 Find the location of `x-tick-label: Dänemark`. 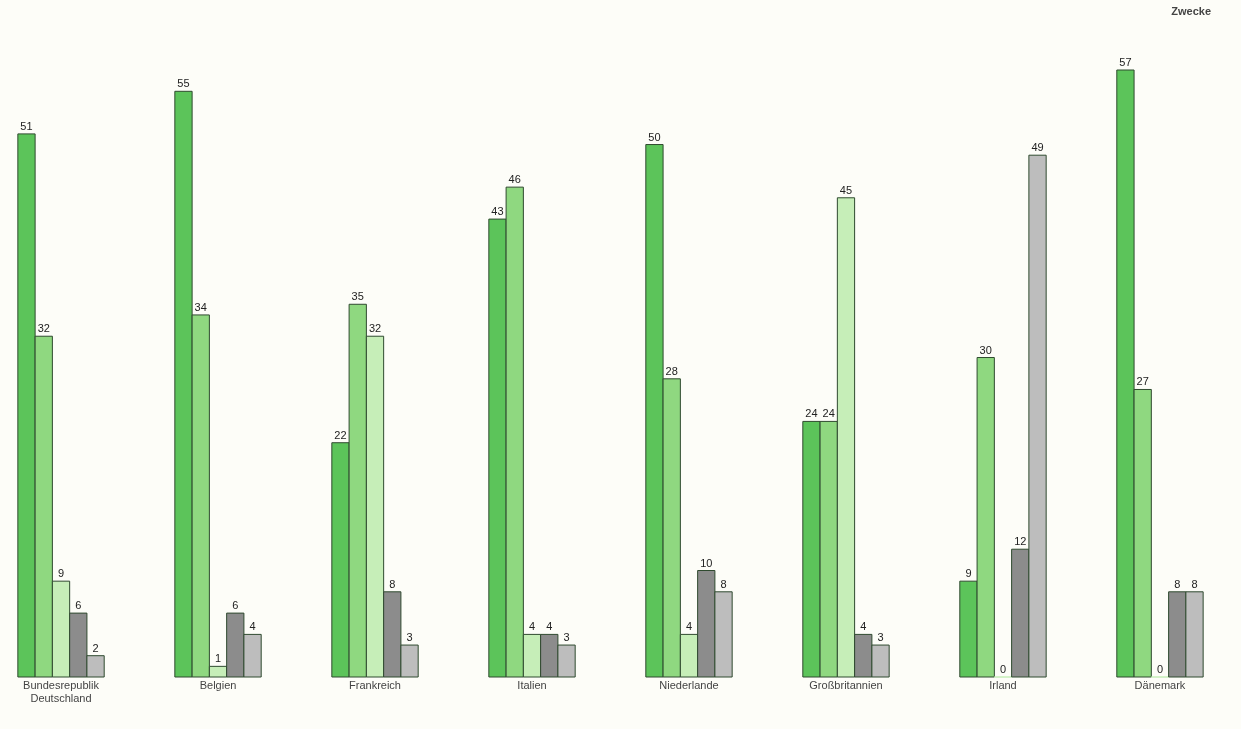

x-tick-label: Dänemark is located at coordinates (1160, 684).